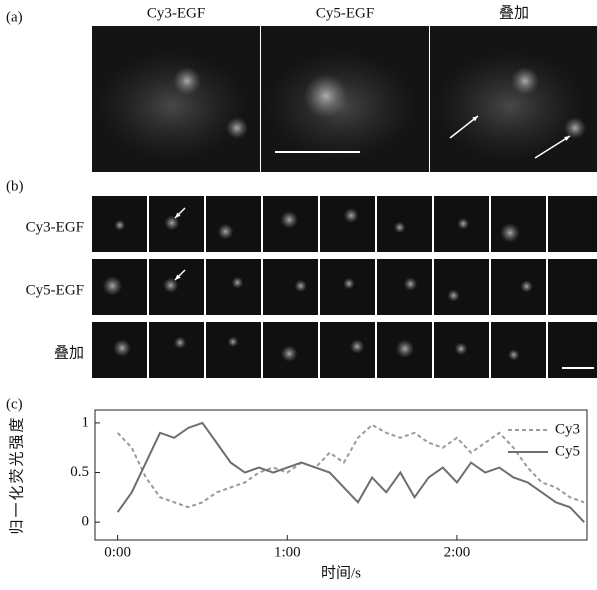  Describe the element at coordinates (16, 474) in the screenshot. I see `y-axis-title: 归一化荧光强度` at that location.